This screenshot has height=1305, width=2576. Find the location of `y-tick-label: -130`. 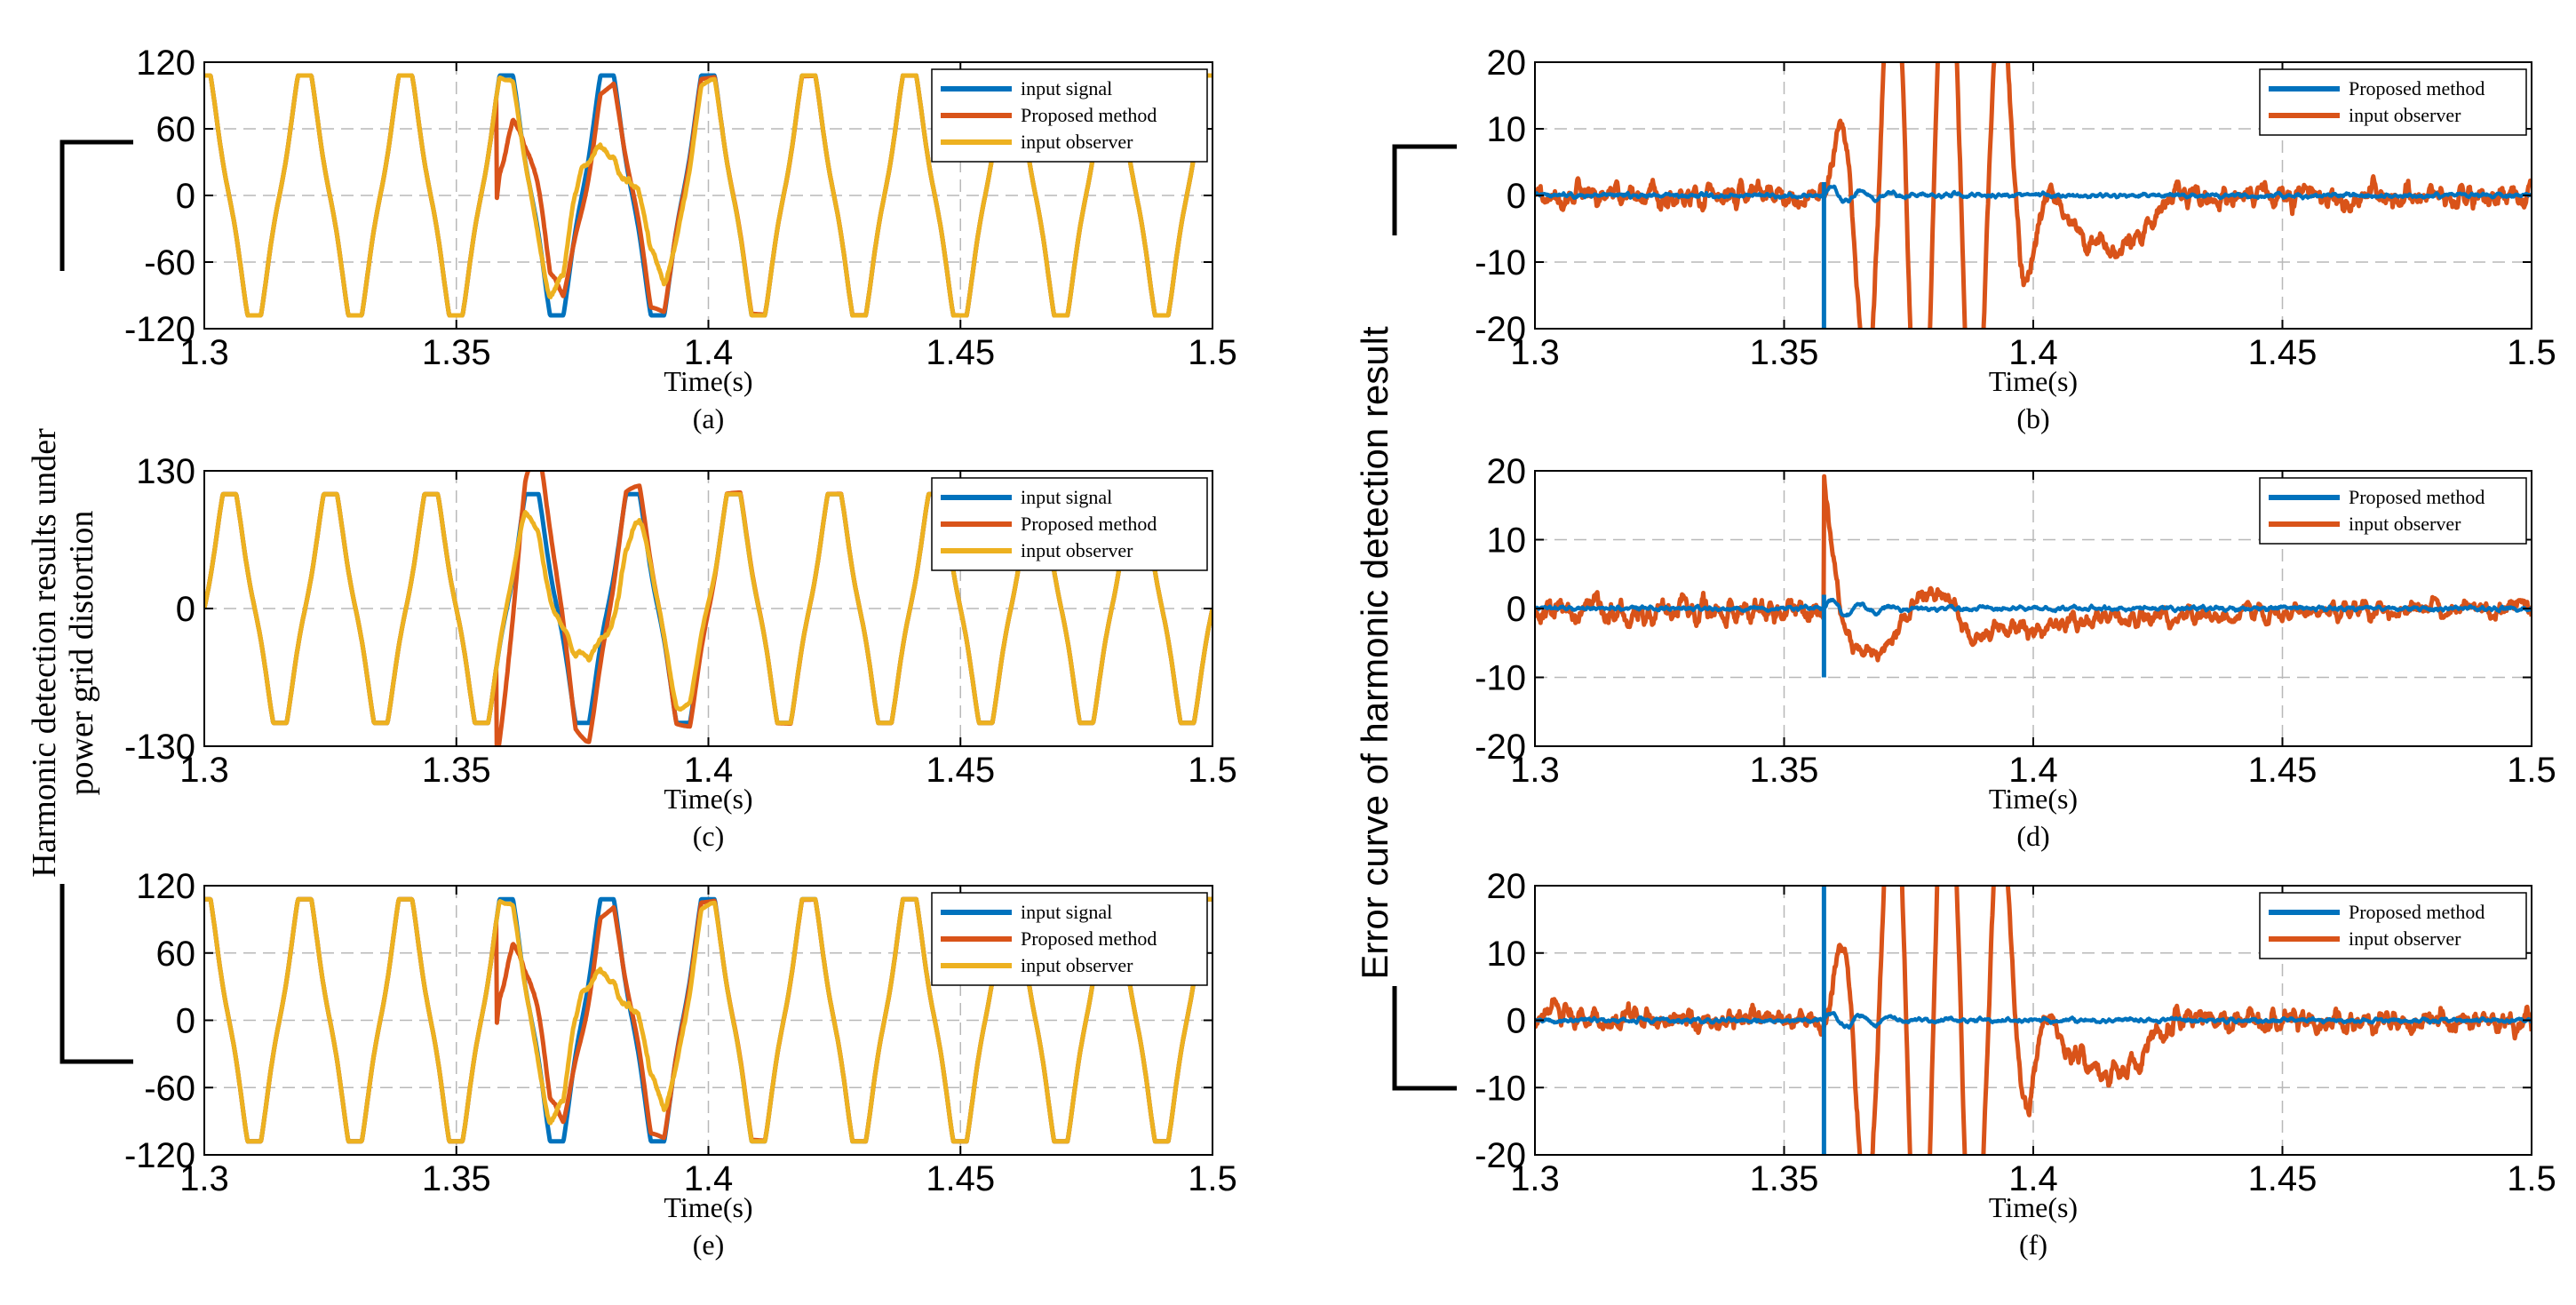

y-tick-label: -130 is located at coordinates (159, 747).